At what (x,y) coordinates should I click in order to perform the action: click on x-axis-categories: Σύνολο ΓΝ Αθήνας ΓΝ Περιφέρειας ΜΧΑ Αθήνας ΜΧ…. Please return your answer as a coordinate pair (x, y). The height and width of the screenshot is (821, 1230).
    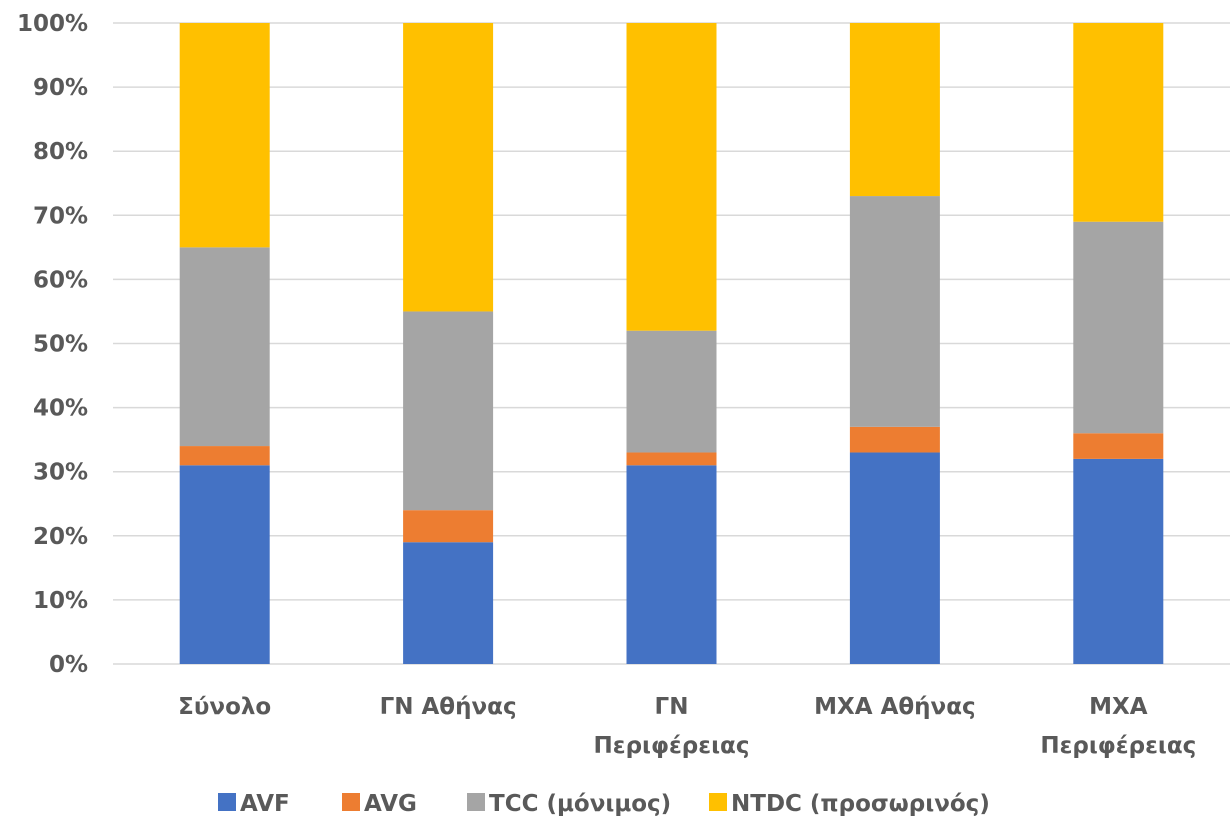
    Looking at the image, I should click on (687, 726).